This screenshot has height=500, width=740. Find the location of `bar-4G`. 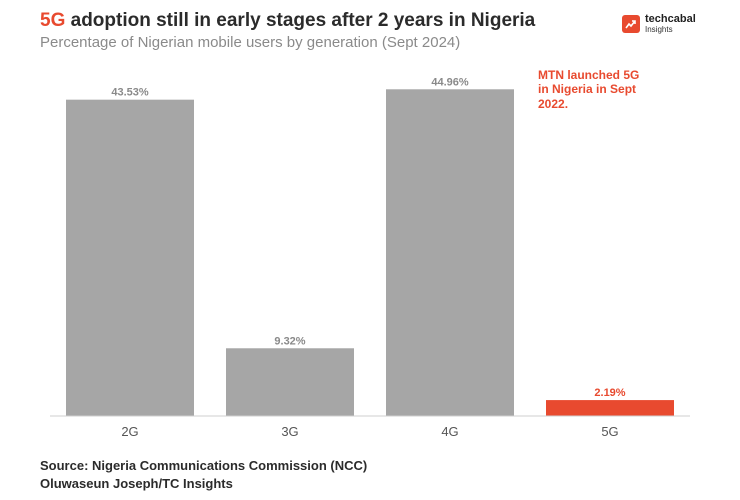

bar-4G is located at coordinates (450, 253).